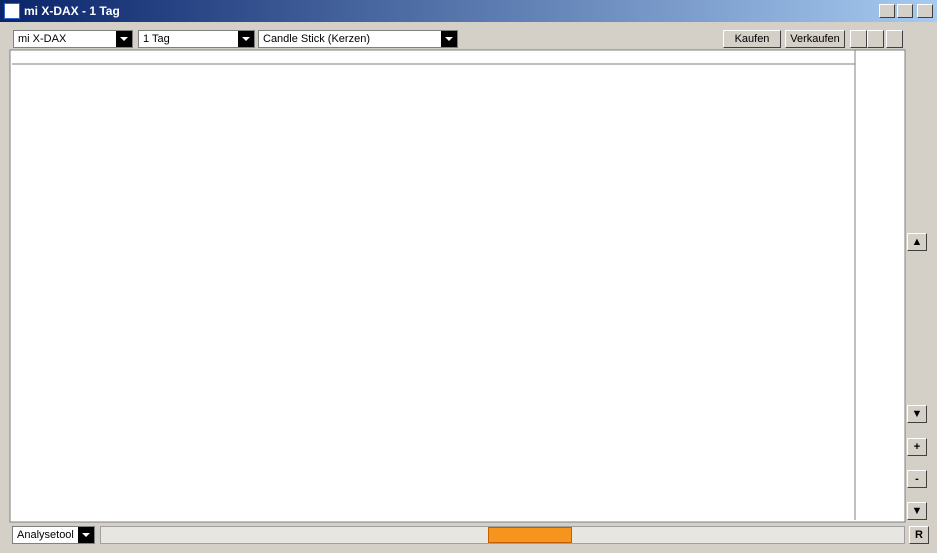  Describe the element at coordinates (468, 11) in the screenshot. I see `title-bar: mi X-DAX - 1 Tag` at that location.